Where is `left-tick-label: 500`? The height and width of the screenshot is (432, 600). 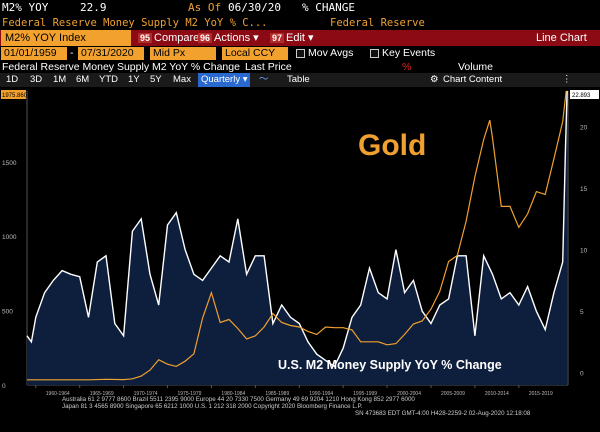 left-tick-label: 500 is located at coordinates (7, 312).